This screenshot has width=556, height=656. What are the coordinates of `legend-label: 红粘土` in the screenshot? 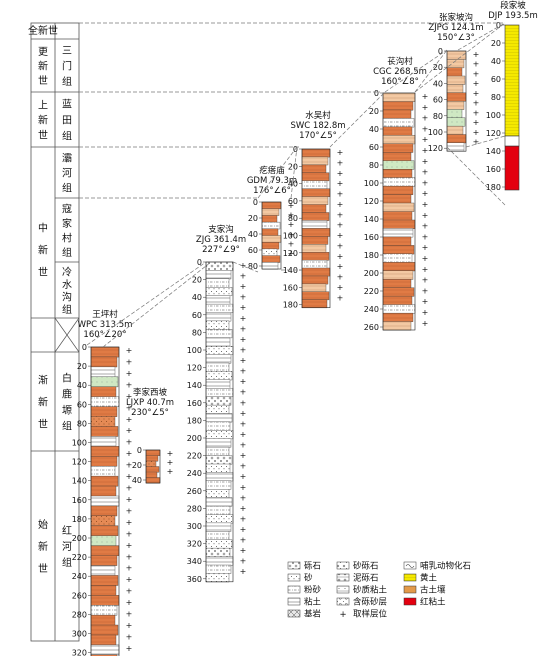 It's located at (433, 602).